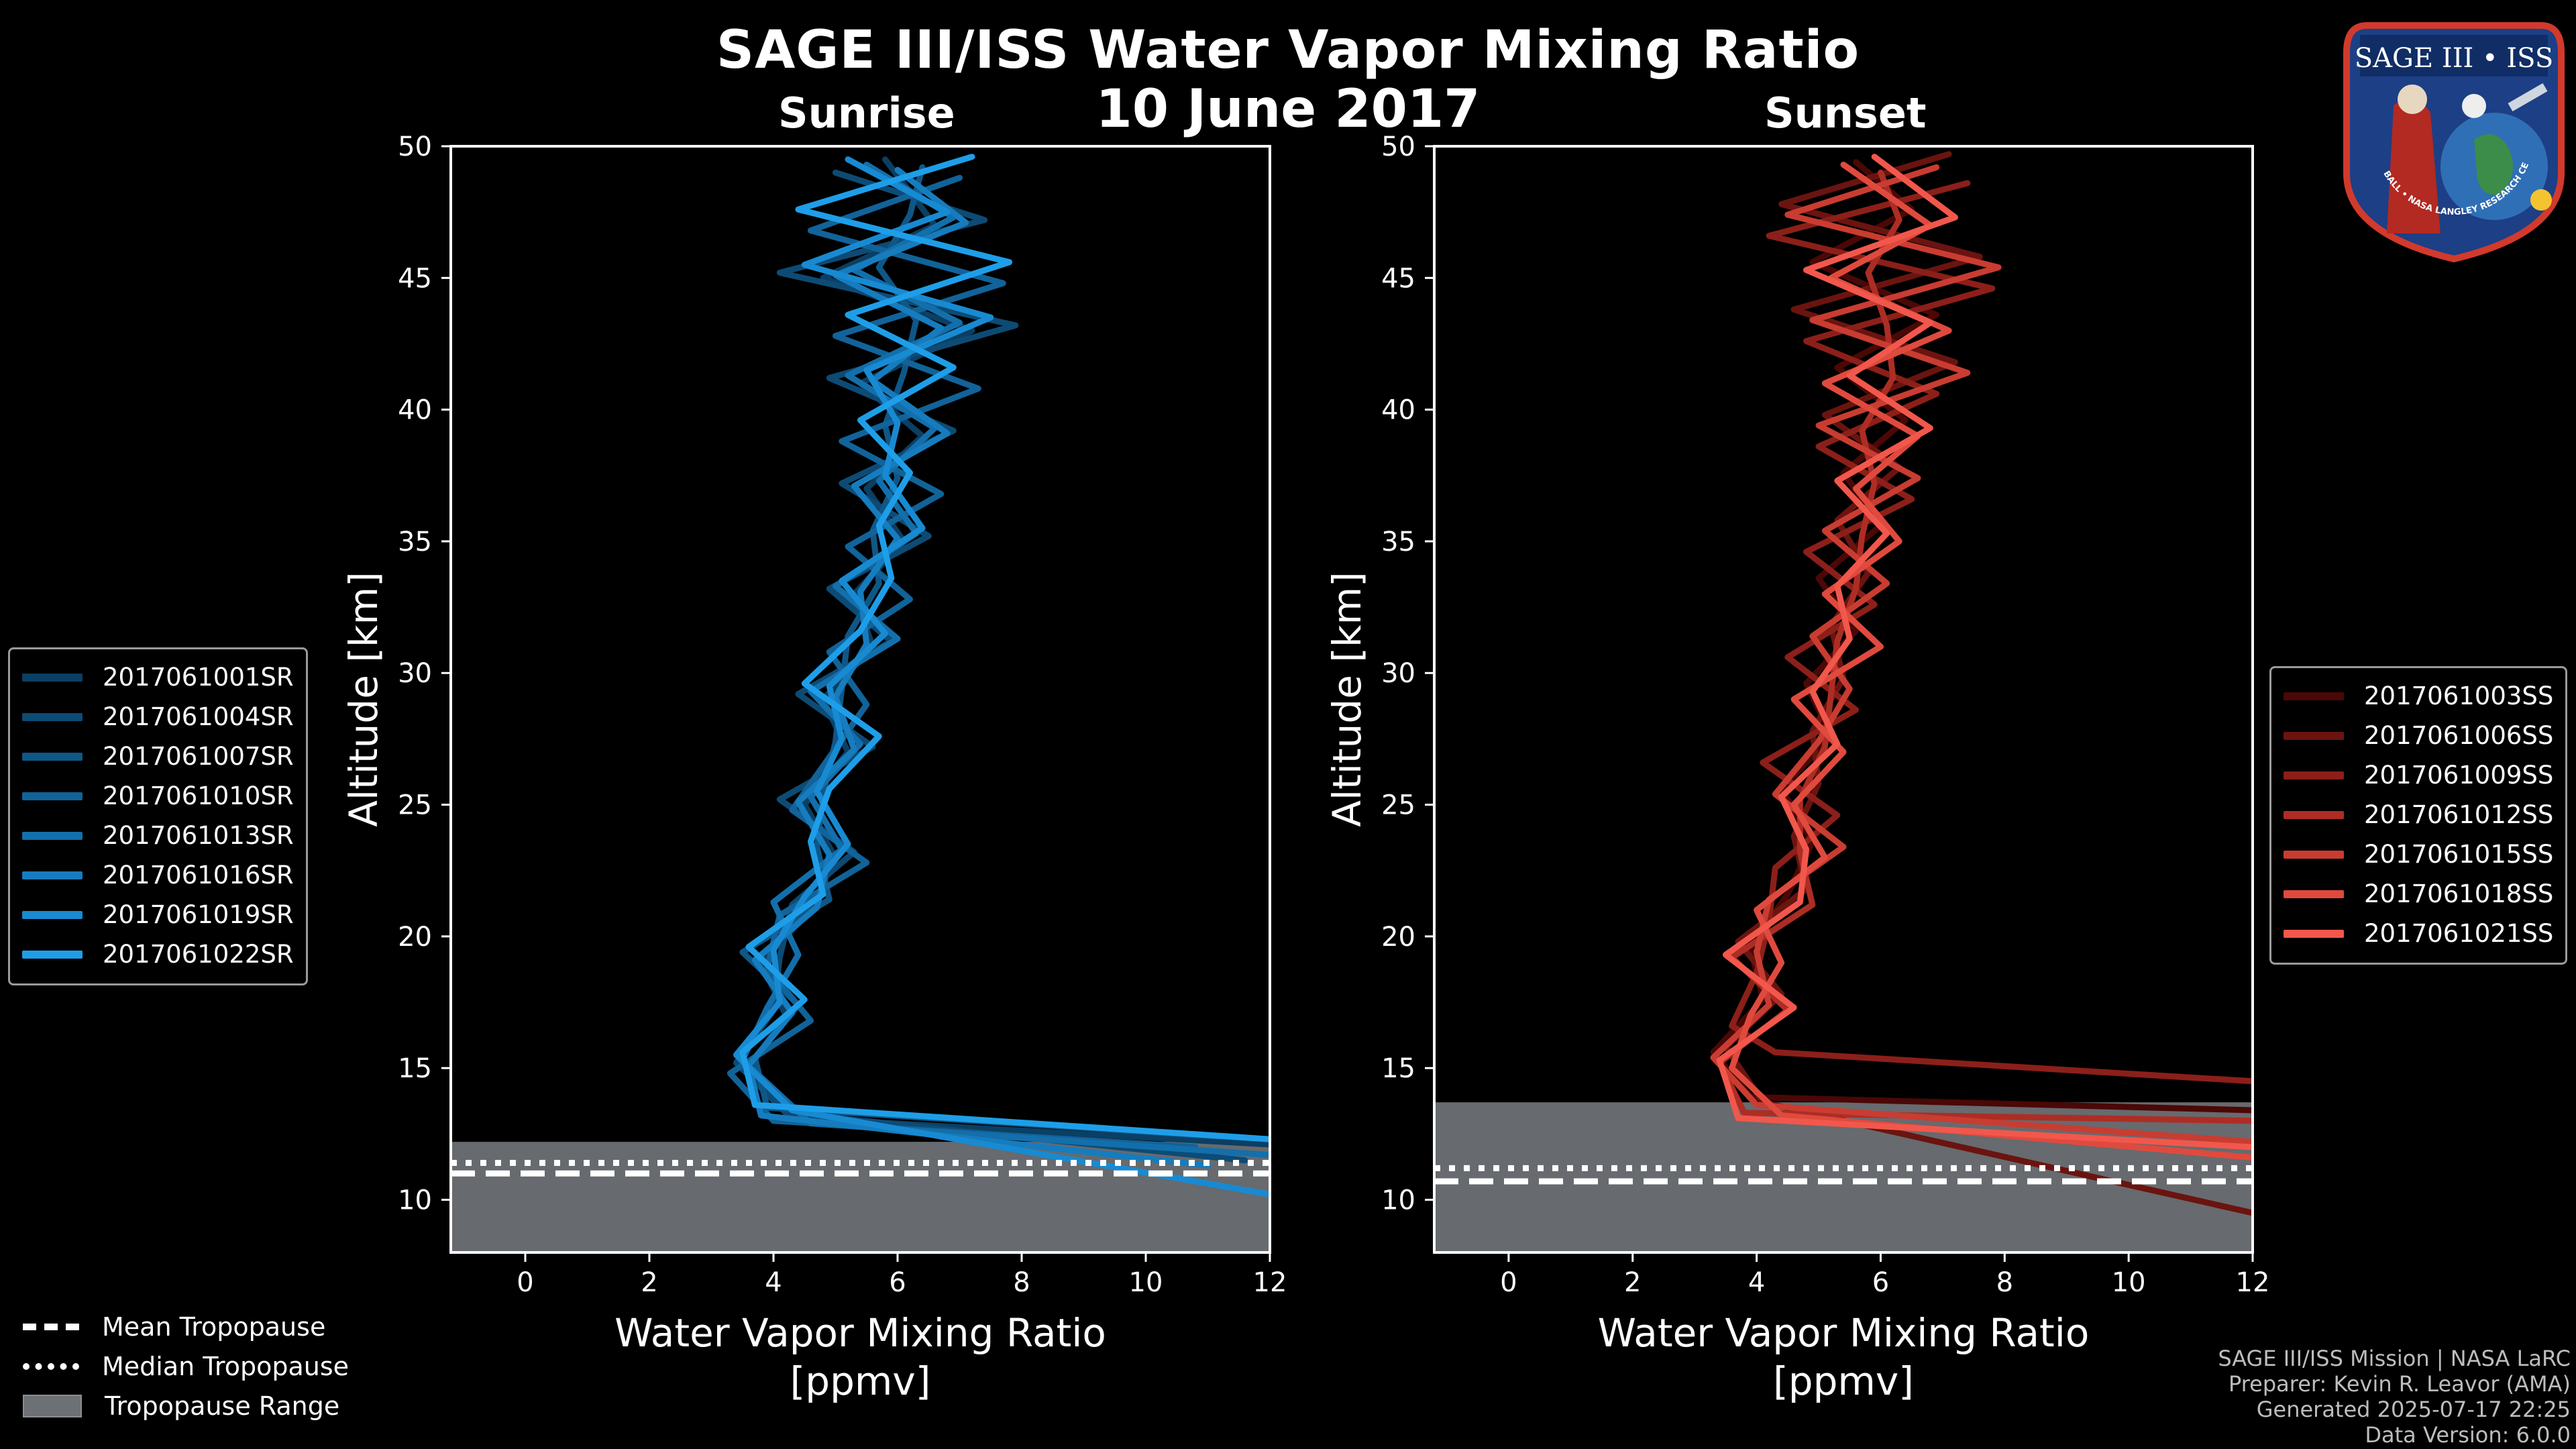 This screenshot has width=2576, height=1449. I want to click on legend-median-label: Median Tropopause, so click(225, 1366).